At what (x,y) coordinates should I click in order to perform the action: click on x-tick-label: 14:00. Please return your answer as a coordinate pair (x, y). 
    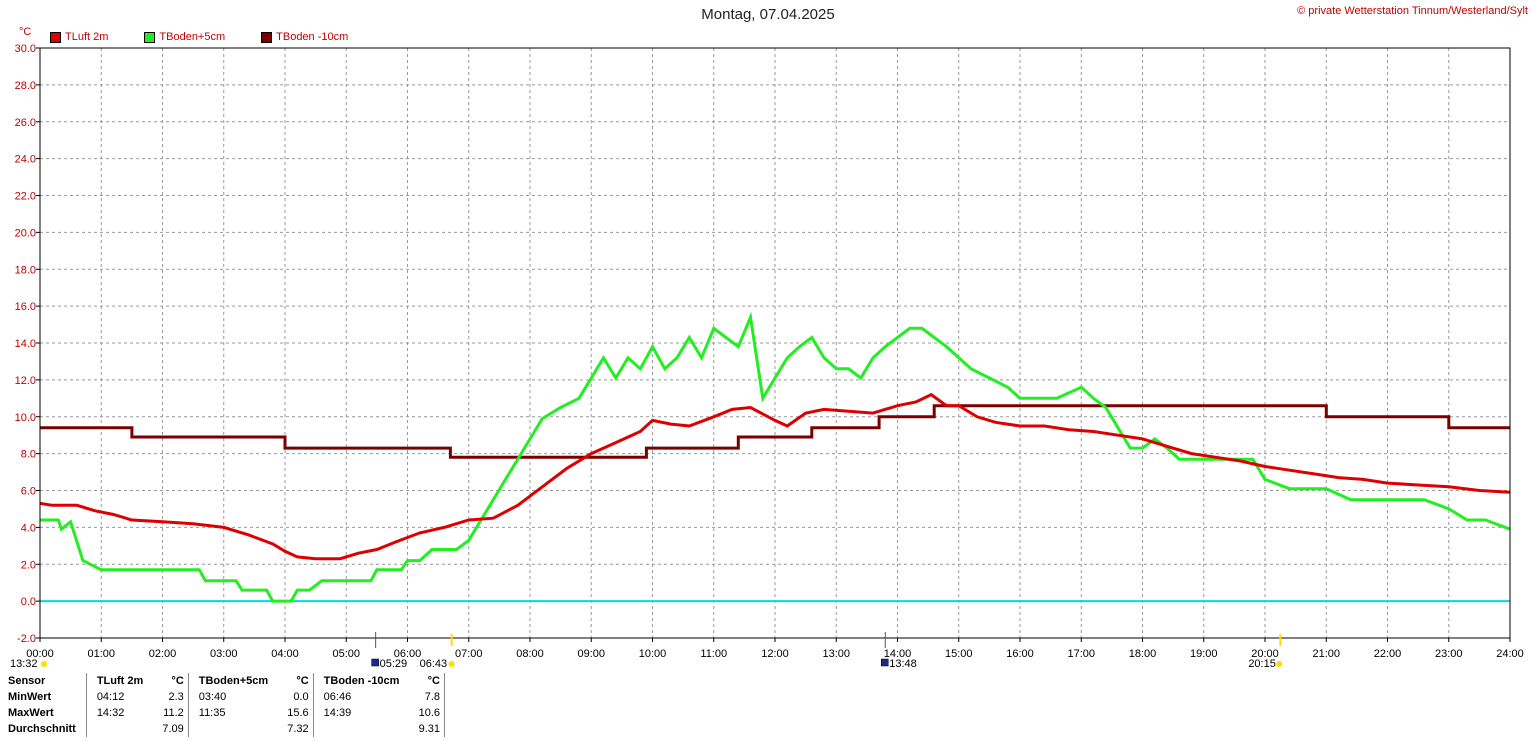
    Looking at the image, I should click on (898, 654).